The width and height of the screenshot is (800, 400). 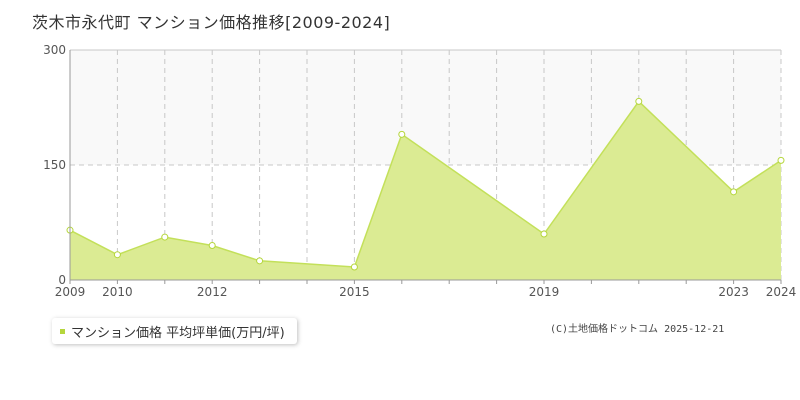 I want to click on y-ticks: 0 150 300, so click(x=54, y=165).